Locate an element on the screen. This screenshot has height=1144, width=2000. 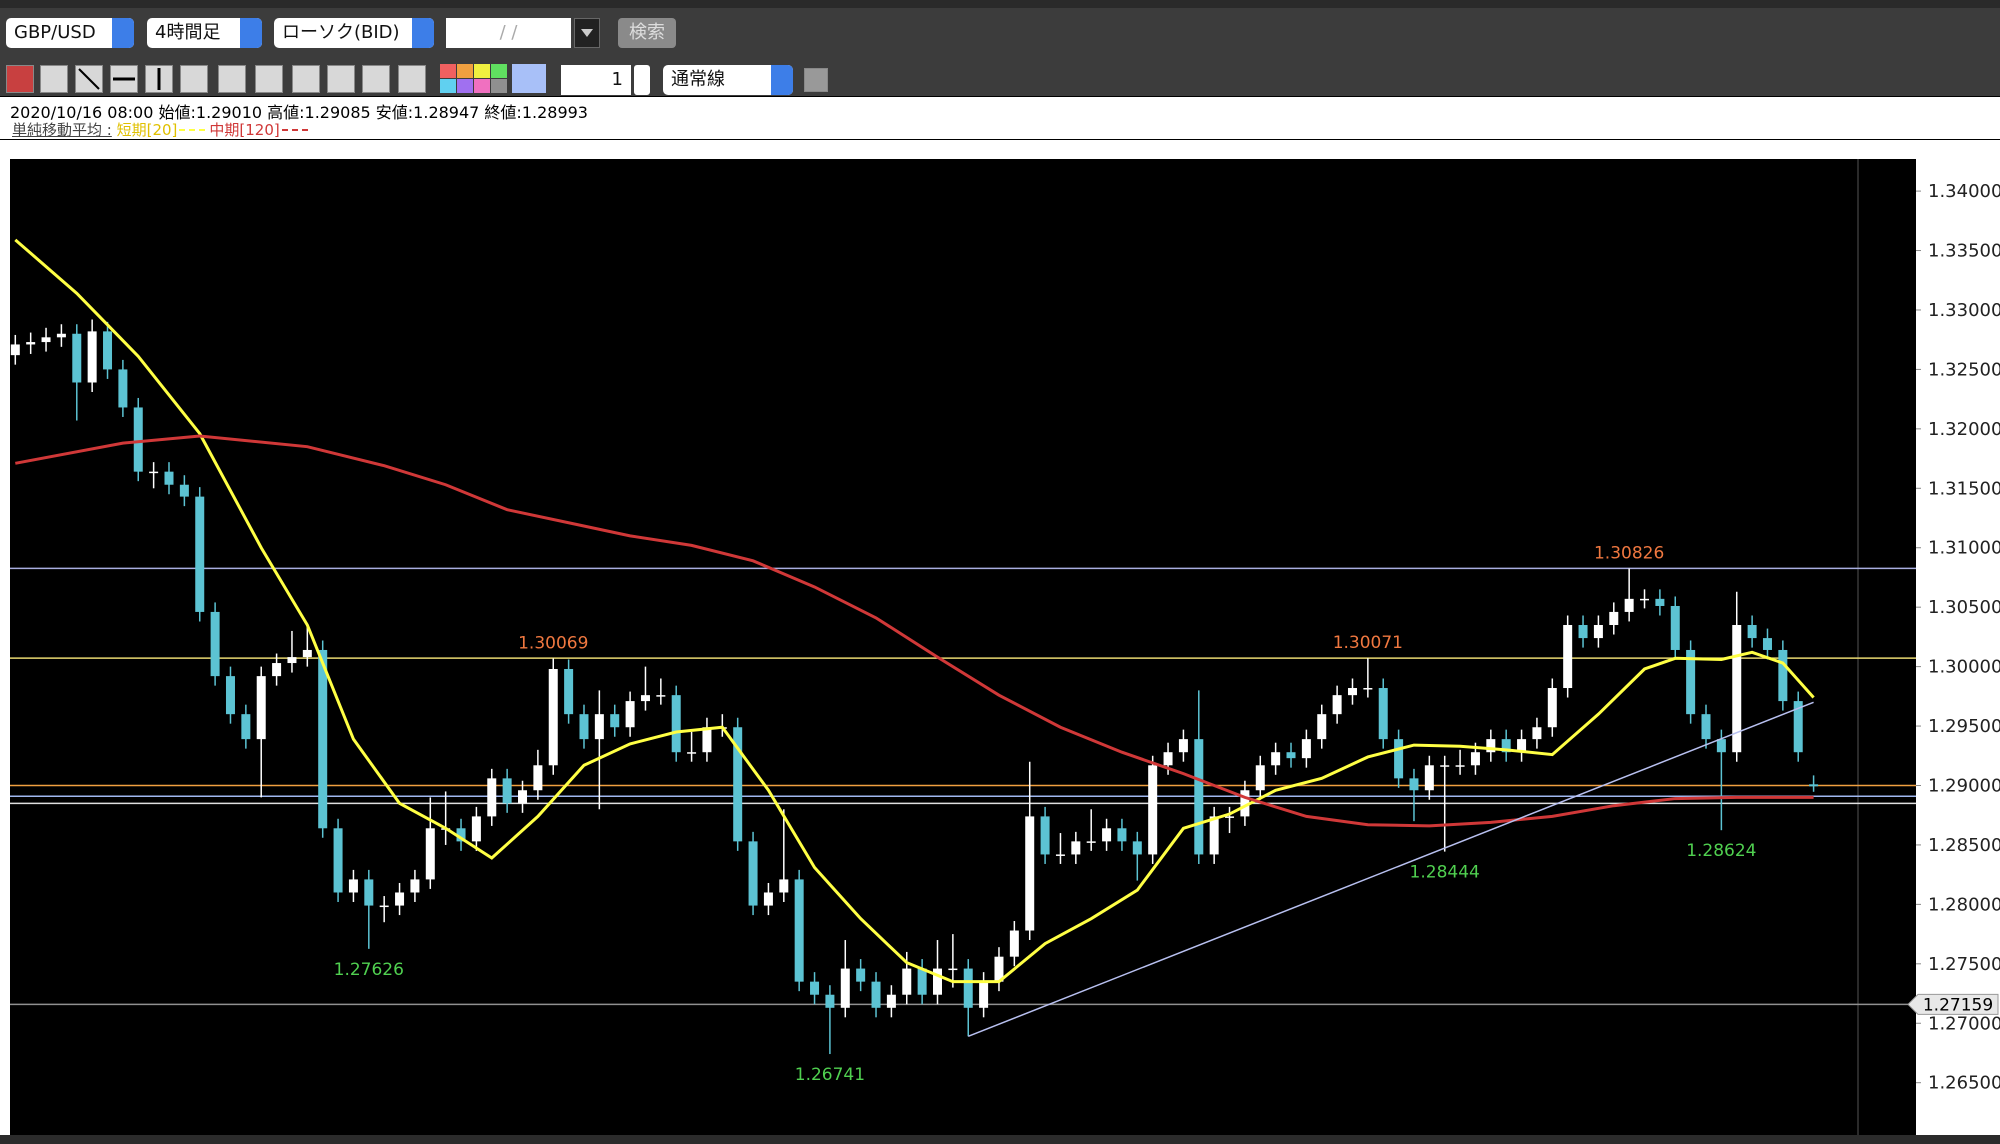
tool-trash is located at coordinates (376, 79).